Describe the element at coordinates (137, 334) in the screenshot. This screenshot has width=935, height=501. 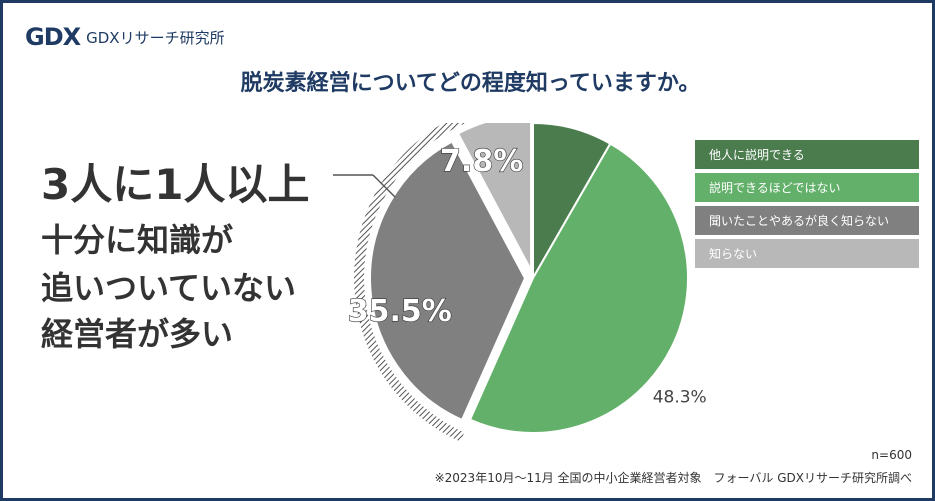
I see `callout-line-3: 経営者が多い` at that location.